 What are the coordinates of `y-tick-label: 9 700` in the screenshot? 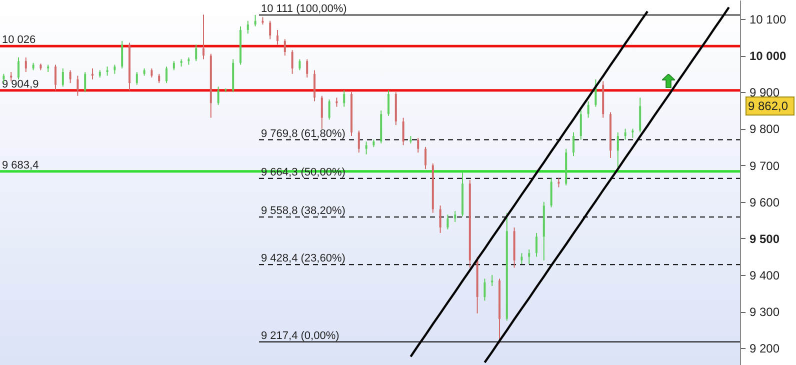 It's located at (765, 165).